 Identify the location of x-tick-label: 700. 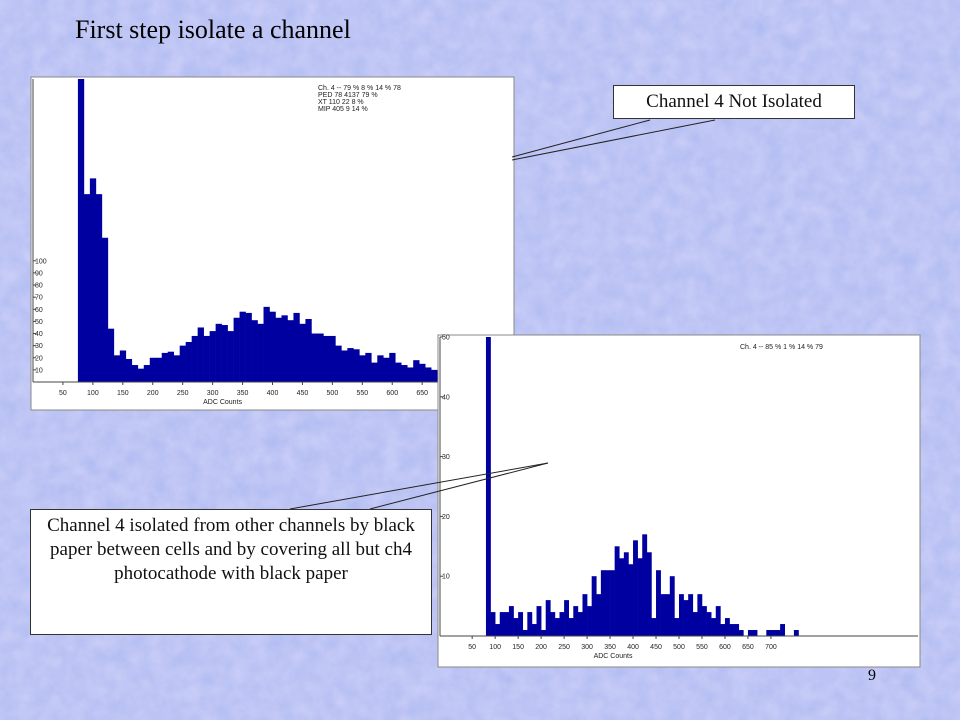
(771, 647).